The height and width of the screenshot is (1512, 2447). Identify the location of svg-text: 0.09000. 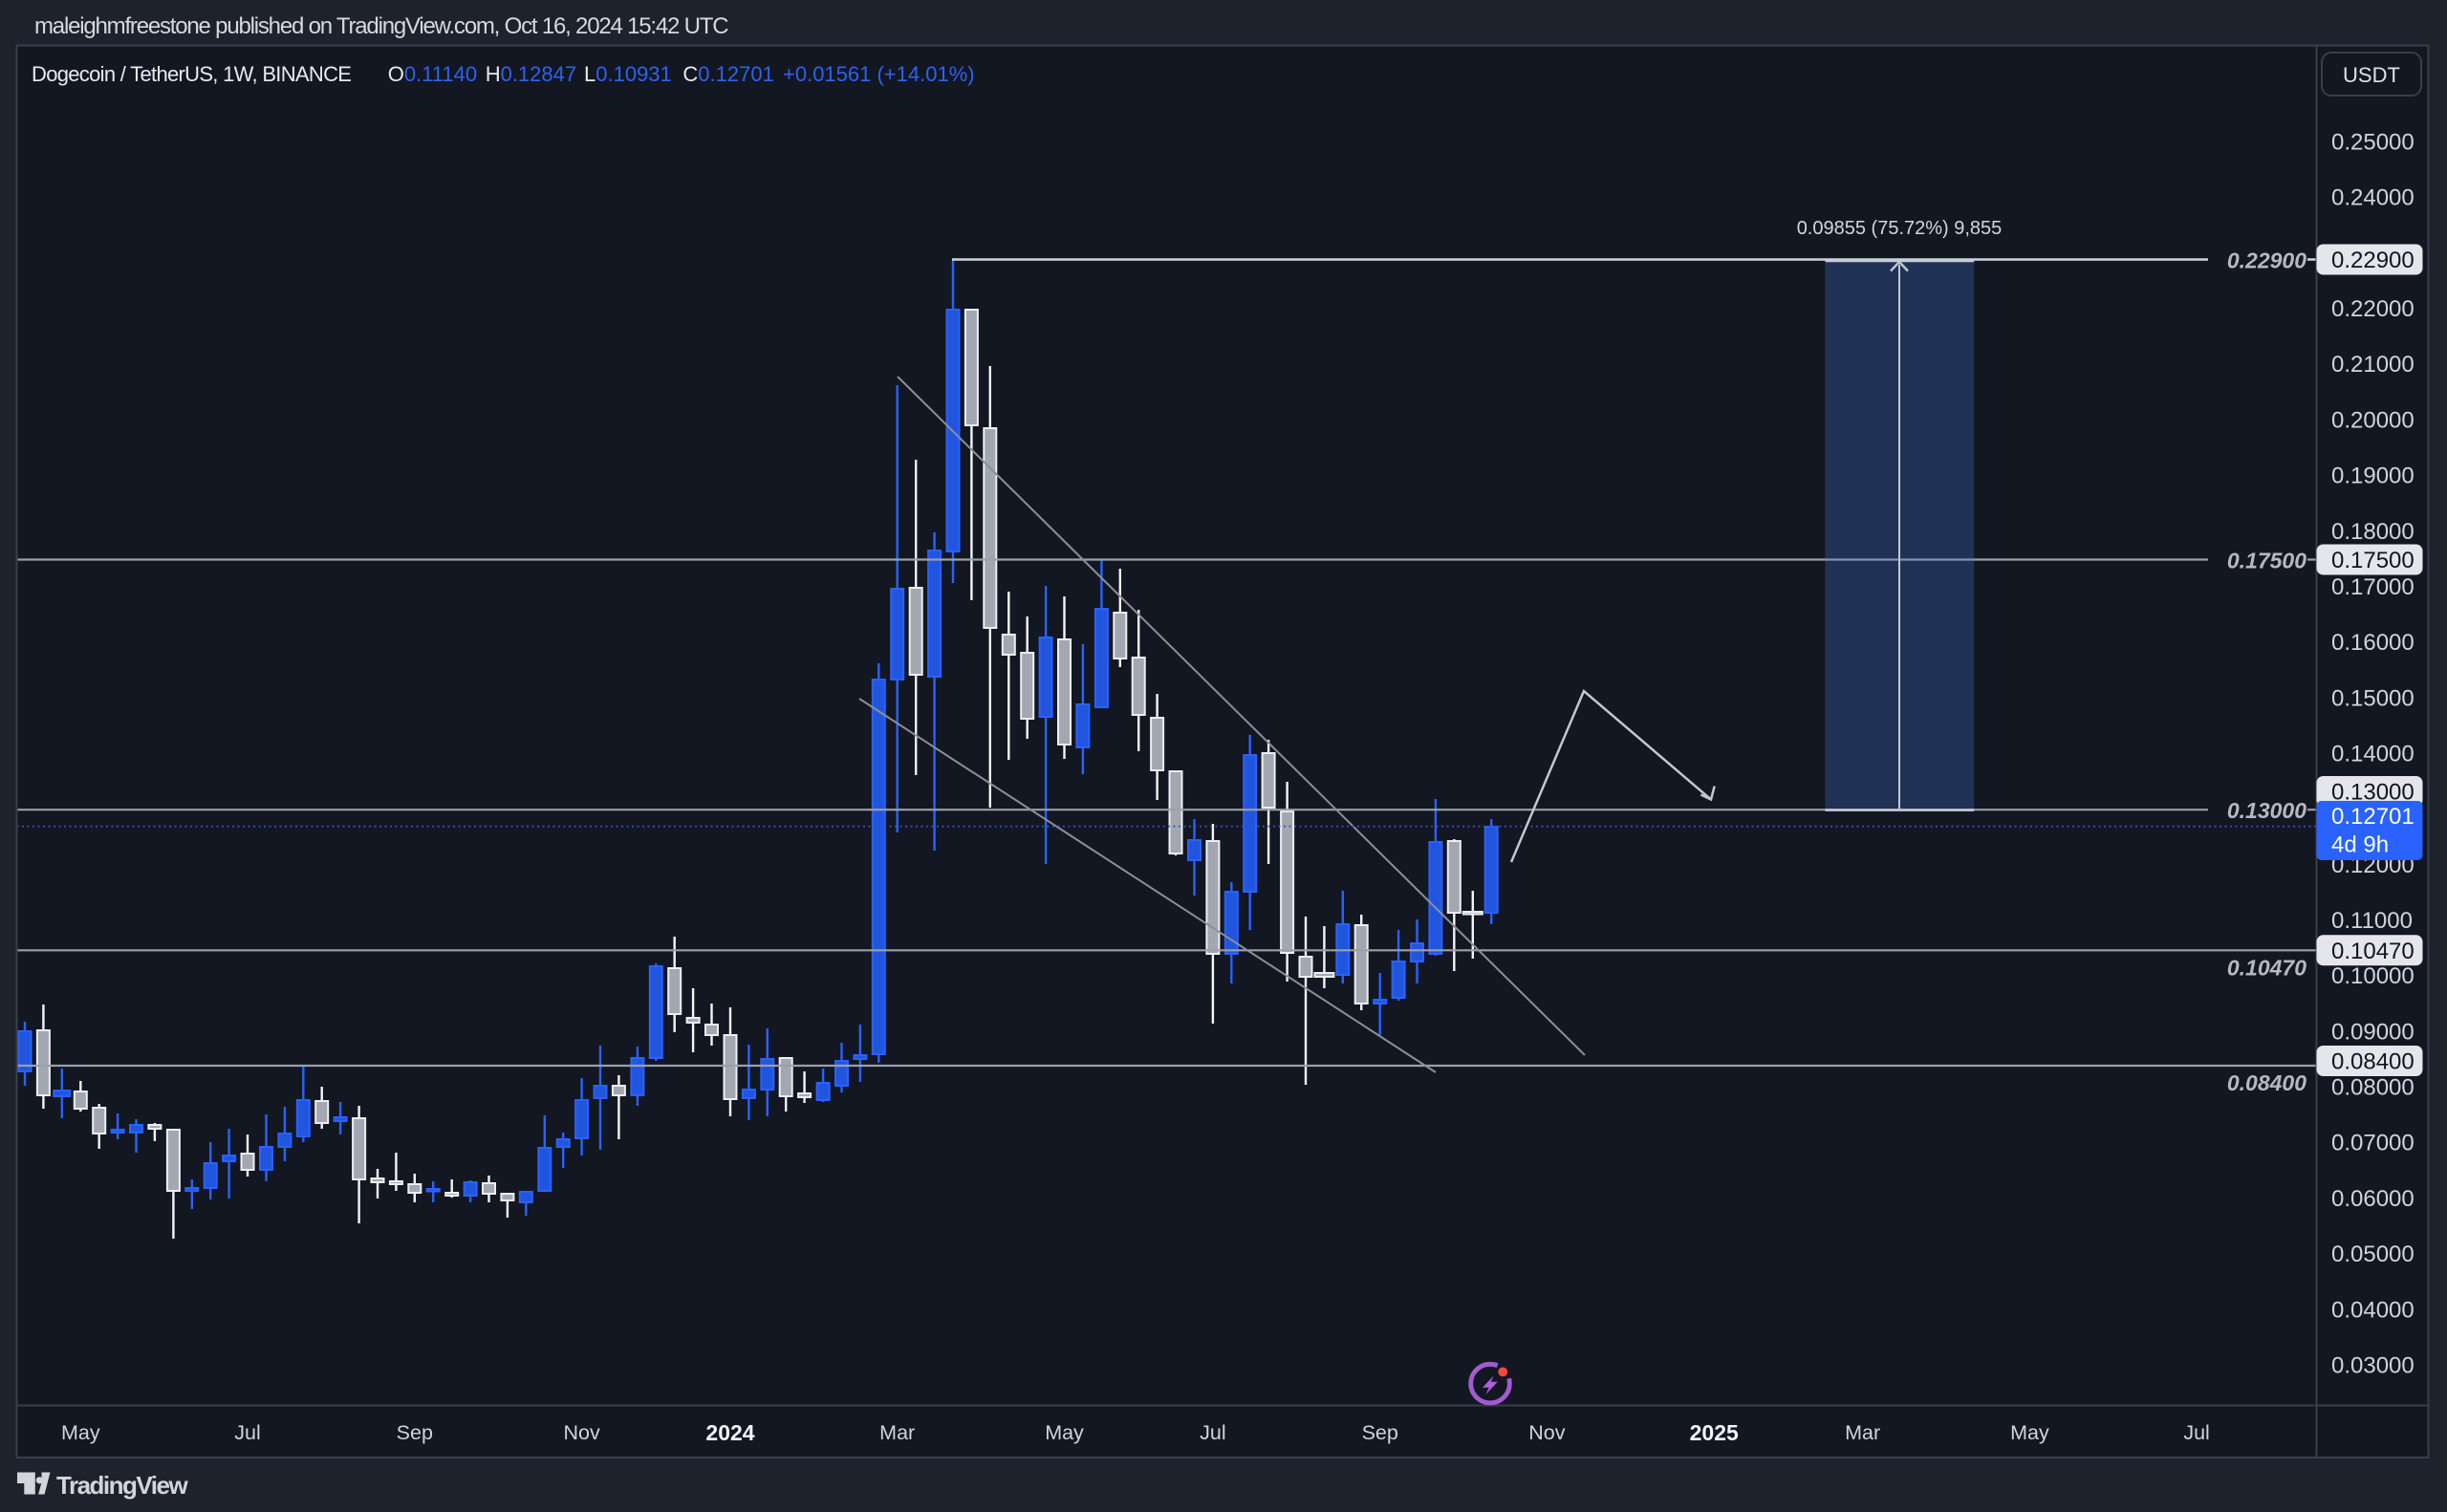
(2373, 1032).